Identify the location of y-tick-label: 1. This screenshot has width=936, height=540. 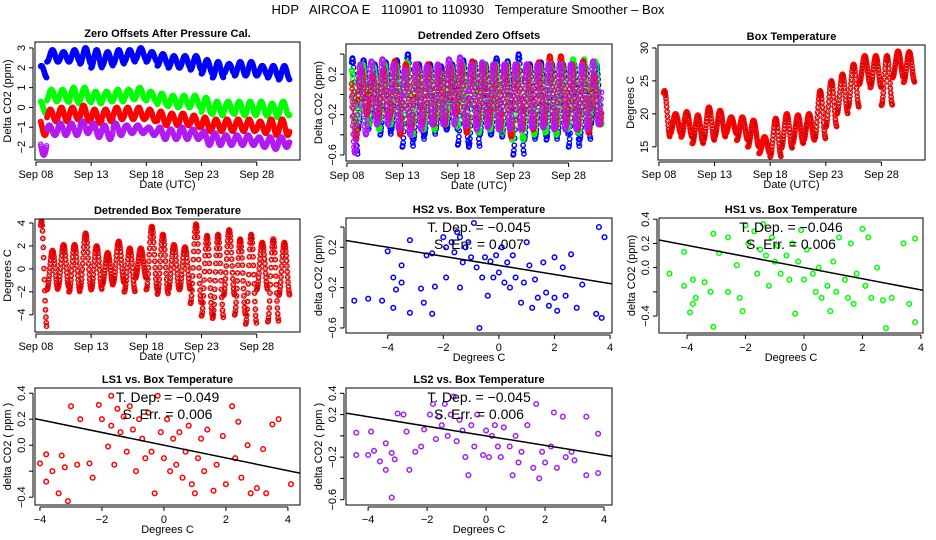
(22, 88).